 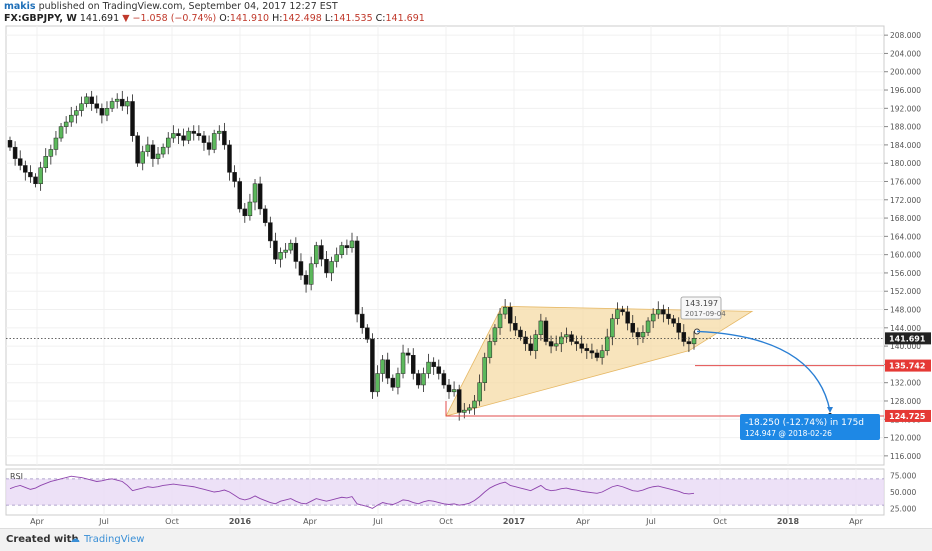 I want to click on y-tick-label: 168.000, so click(x=905, y=218).